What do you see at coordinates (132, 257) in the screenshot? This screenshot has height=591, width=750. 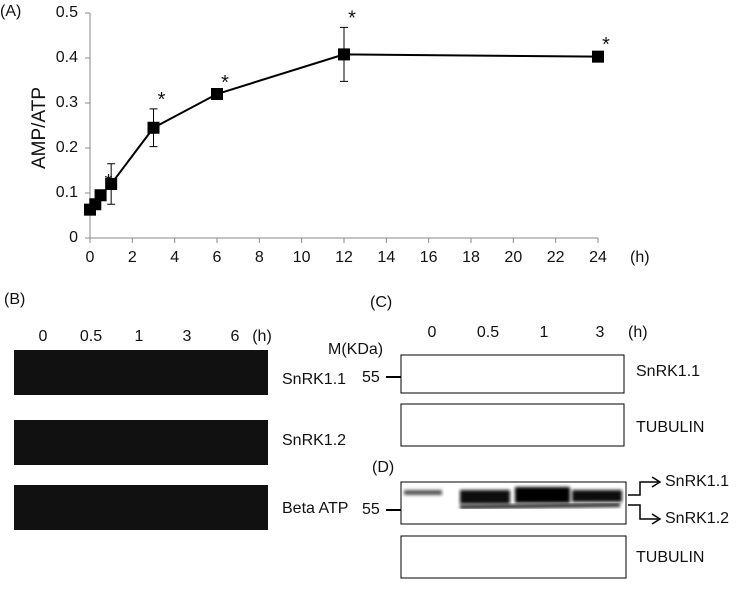 I see `x-tick-label: 2` at bounding box center [132, 257].